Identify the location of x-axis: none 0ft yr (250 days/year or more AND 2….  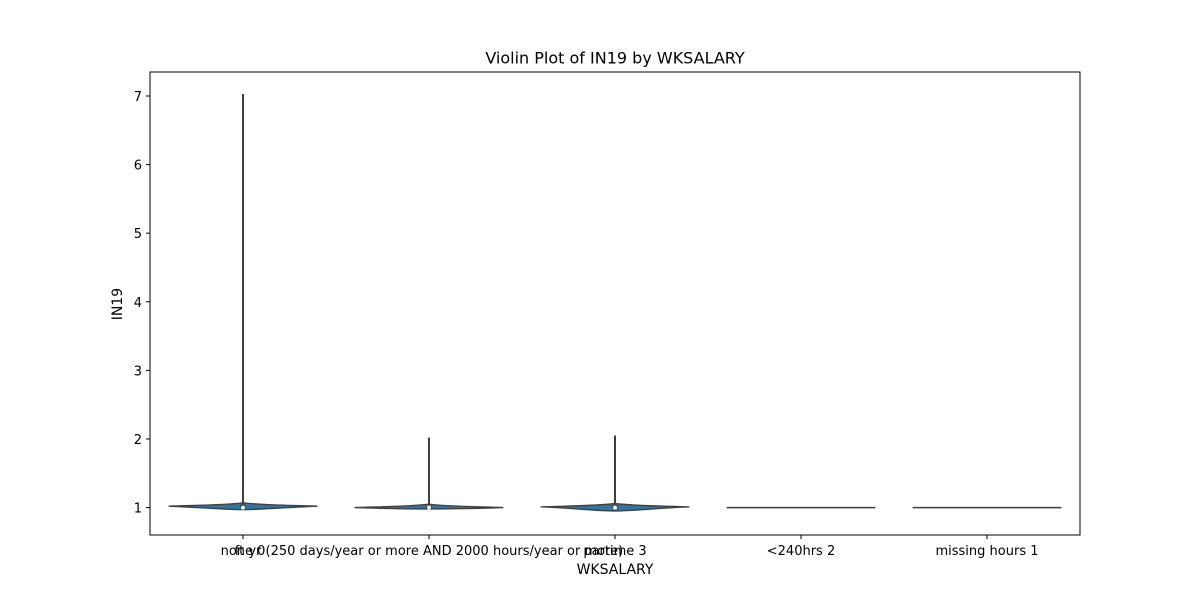
(630, 547).